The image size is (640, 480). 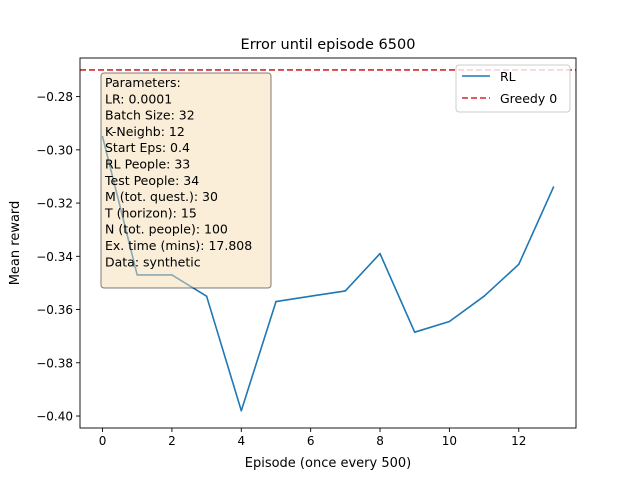 What do you see at coordinates (54, 363) in the screenshot?
I see `y-tick-label: −0.38` at bounding box center [54, 363].